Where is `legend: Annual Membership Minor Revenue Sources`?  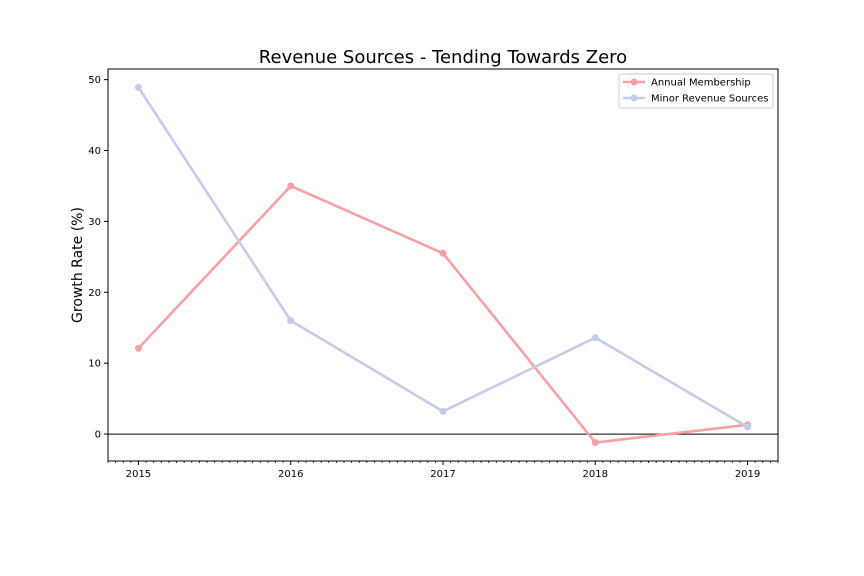 legend: Annual Membership Minor Revenue Sources is located at coordinates (696, 91).